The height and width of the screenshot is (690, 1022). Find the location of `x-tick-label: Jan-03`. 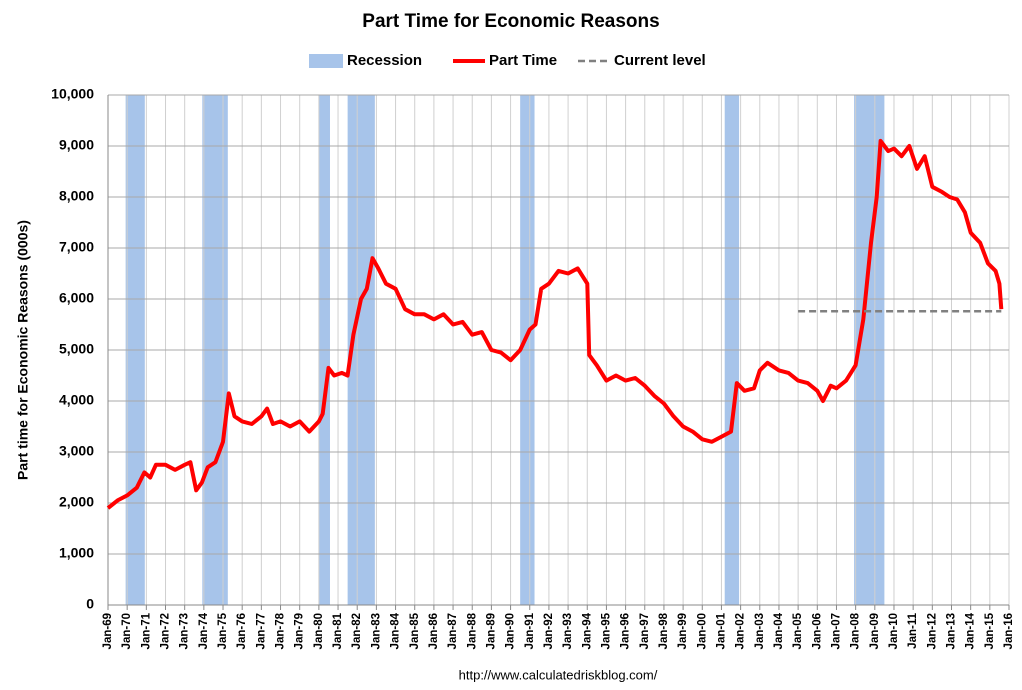

x-tick-label: Jan-03 is located at coordinates (760, 631).